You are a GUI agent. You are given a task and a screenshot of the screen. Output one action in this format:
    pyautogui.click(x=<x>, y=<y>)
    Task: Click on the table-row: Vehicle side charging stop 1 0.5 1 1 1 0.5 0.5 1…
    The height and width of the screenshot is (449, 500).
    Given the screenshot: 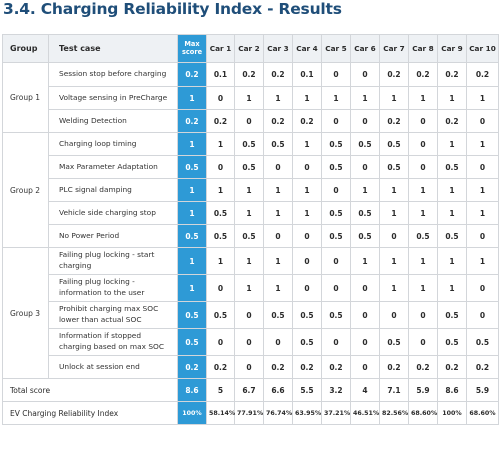 What is the action you would take?
    pyautogui.click(x=251, y=213)
    